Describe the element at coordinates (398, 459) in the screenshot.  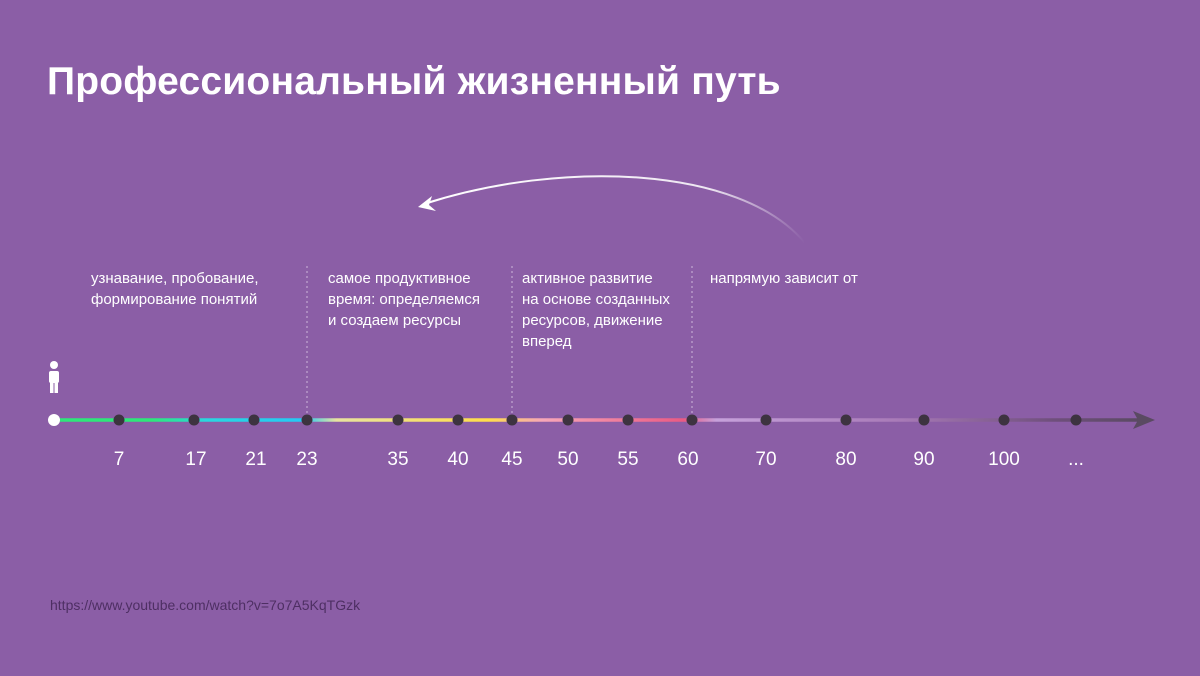
I see `tick-label: 35` at that location.